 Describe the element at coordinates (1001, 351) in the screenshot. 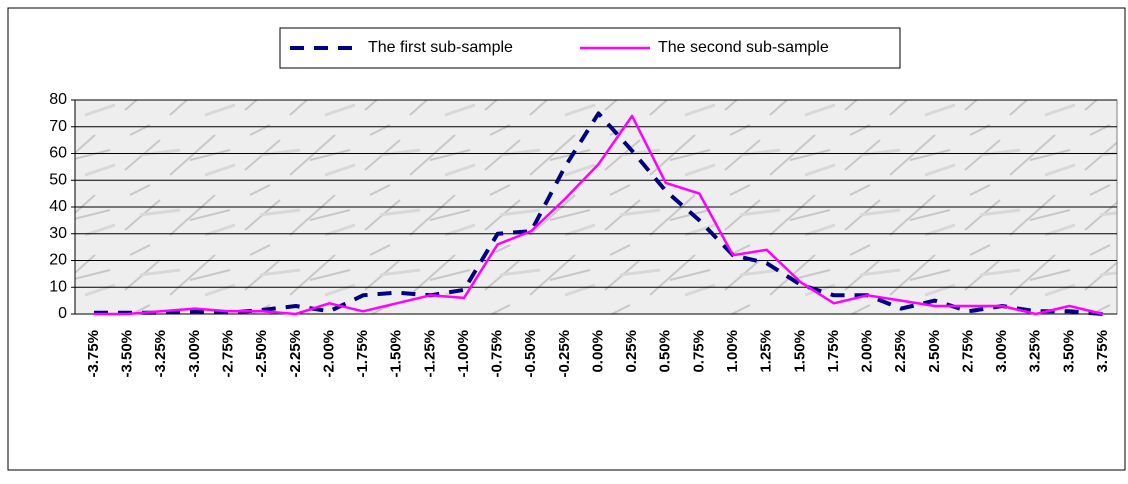

I see `x-tick-label: 3.00%` at that location.